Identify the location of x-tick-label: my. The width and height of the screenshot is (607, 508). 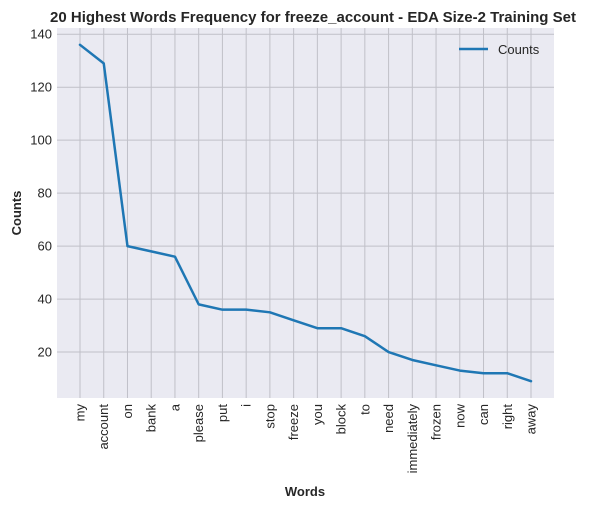
(80, 413).